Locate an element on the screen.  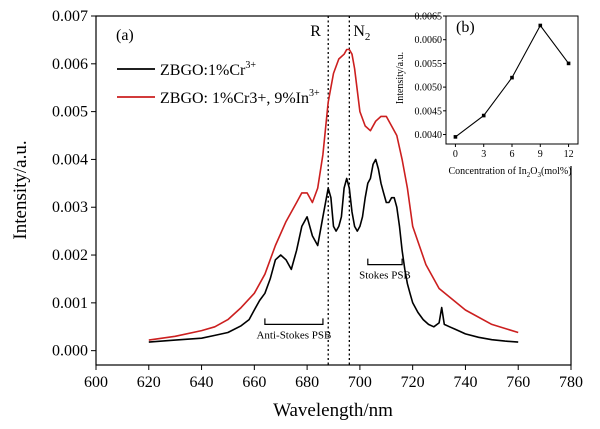
reference-line-label-2: N2 is located at coordinates (361, 33).